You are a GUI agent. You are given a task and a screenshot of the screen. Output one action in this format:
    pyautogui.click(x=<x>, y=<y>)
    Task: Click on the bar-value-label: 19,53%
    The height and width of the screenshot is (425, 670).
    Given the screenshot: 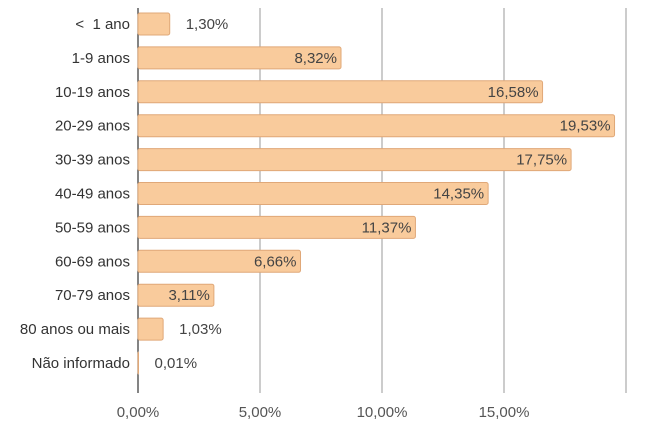 What is the action you would take?
    pyautogui.click(x=585, y=126)
    